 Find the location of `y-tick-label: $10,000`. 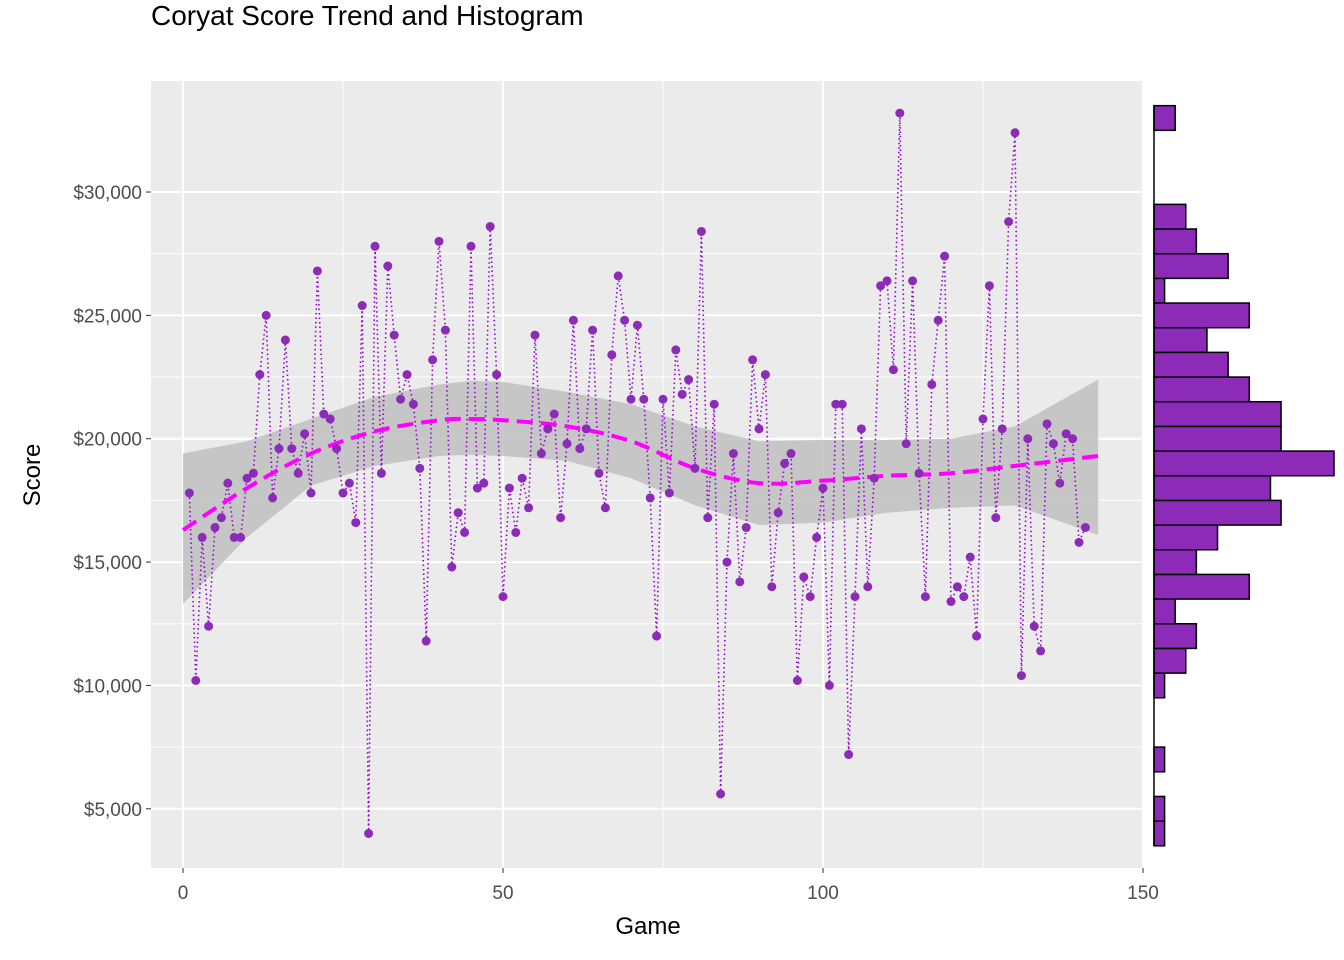

y-tick-label: $10,000 is located at coordinates (107, 686).